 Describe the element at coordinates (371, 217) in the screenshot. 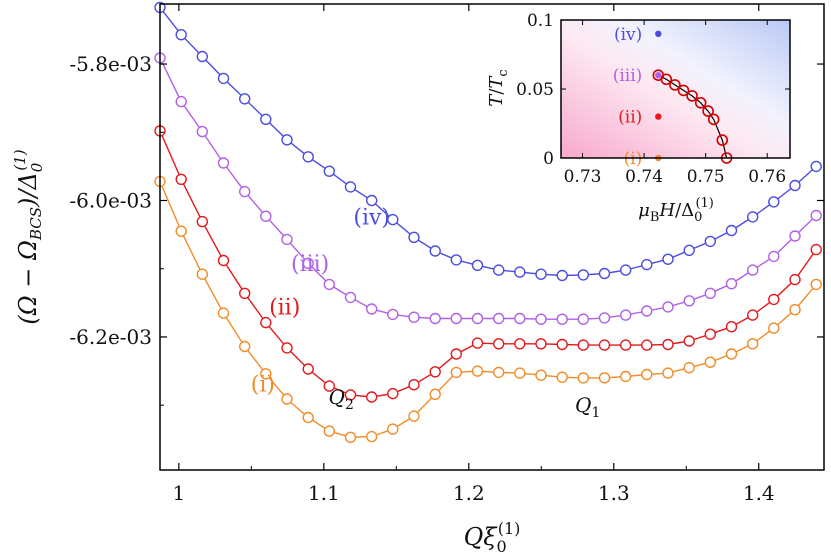

I see `series-label-iv: (iv)` at that location.